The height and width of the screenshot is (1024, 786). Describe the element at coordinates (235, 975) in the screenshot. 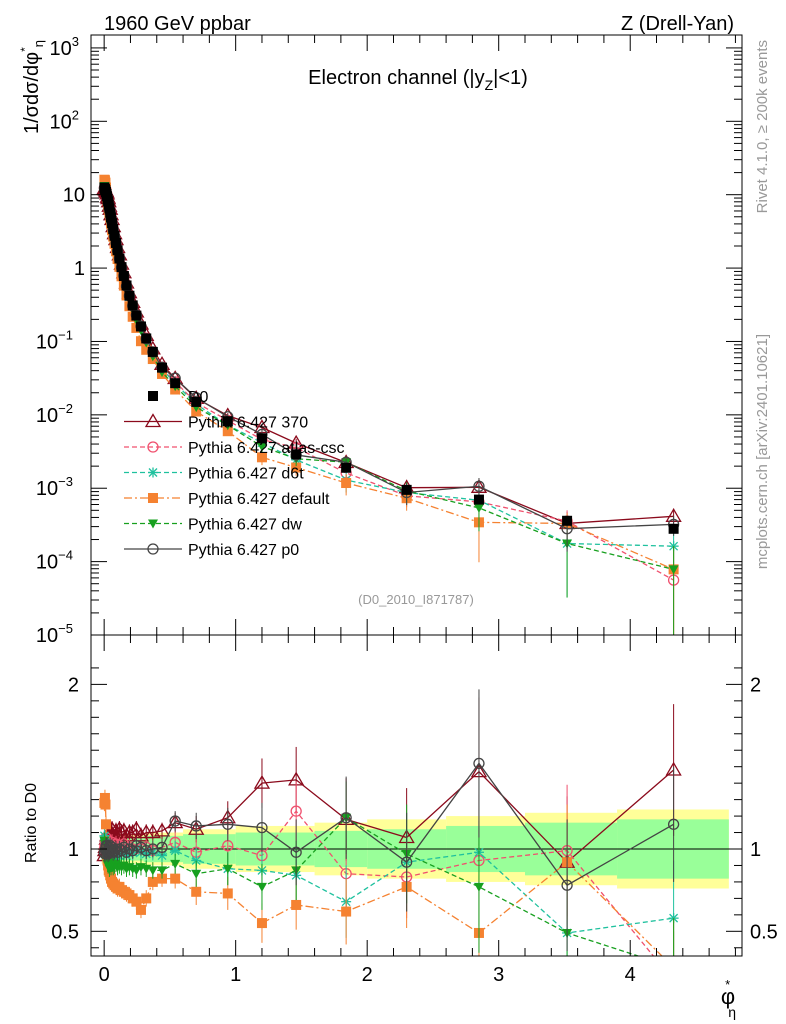

I see `x-tick-label: 1` at that location.